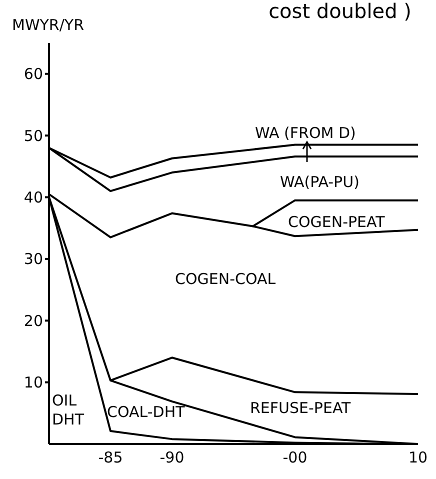  I want to click on y-tick-label: 60, so click(33, 74).